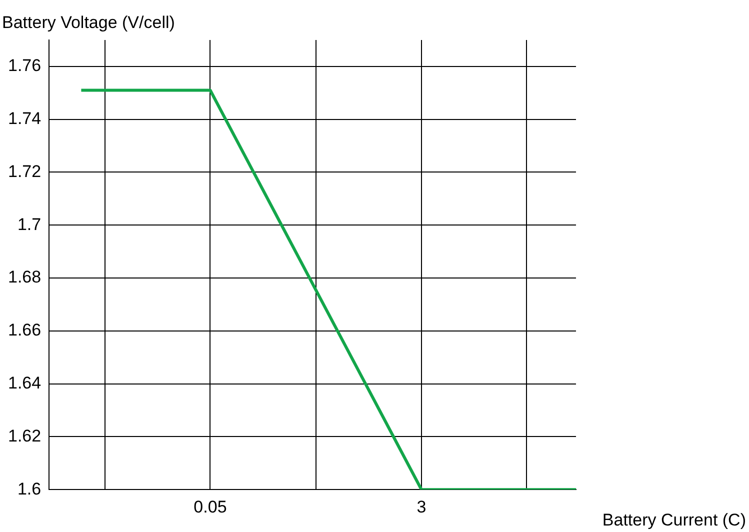 The width and height of the screenshot is (749, 532). I want to click on y-tick-label: 1.76, so click(25, 66).